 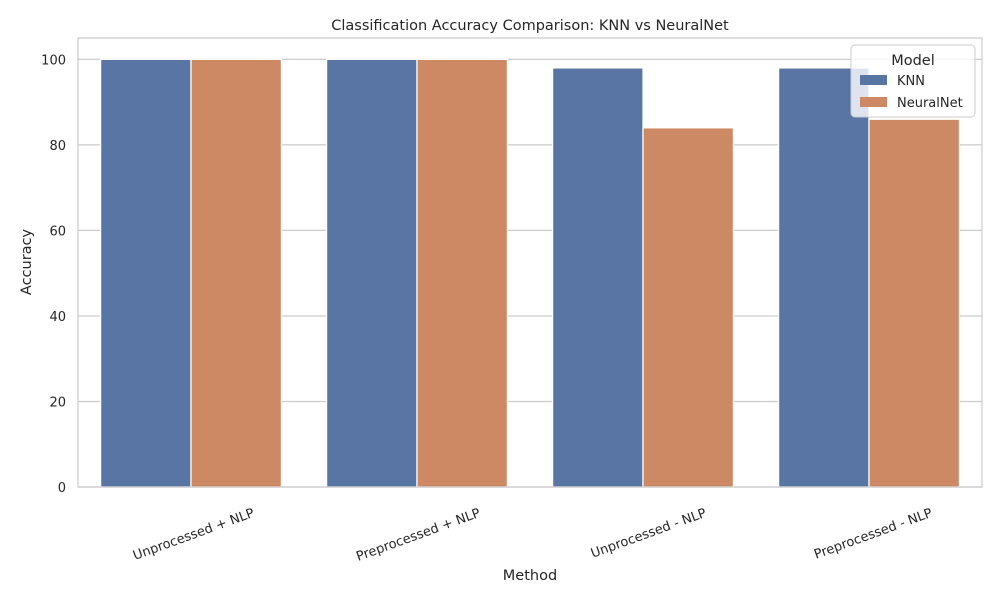 What do you see at coordinates (57, 402) in the screenshot?
I see `y-tick-label: 20` at bounding box center [57, 402].